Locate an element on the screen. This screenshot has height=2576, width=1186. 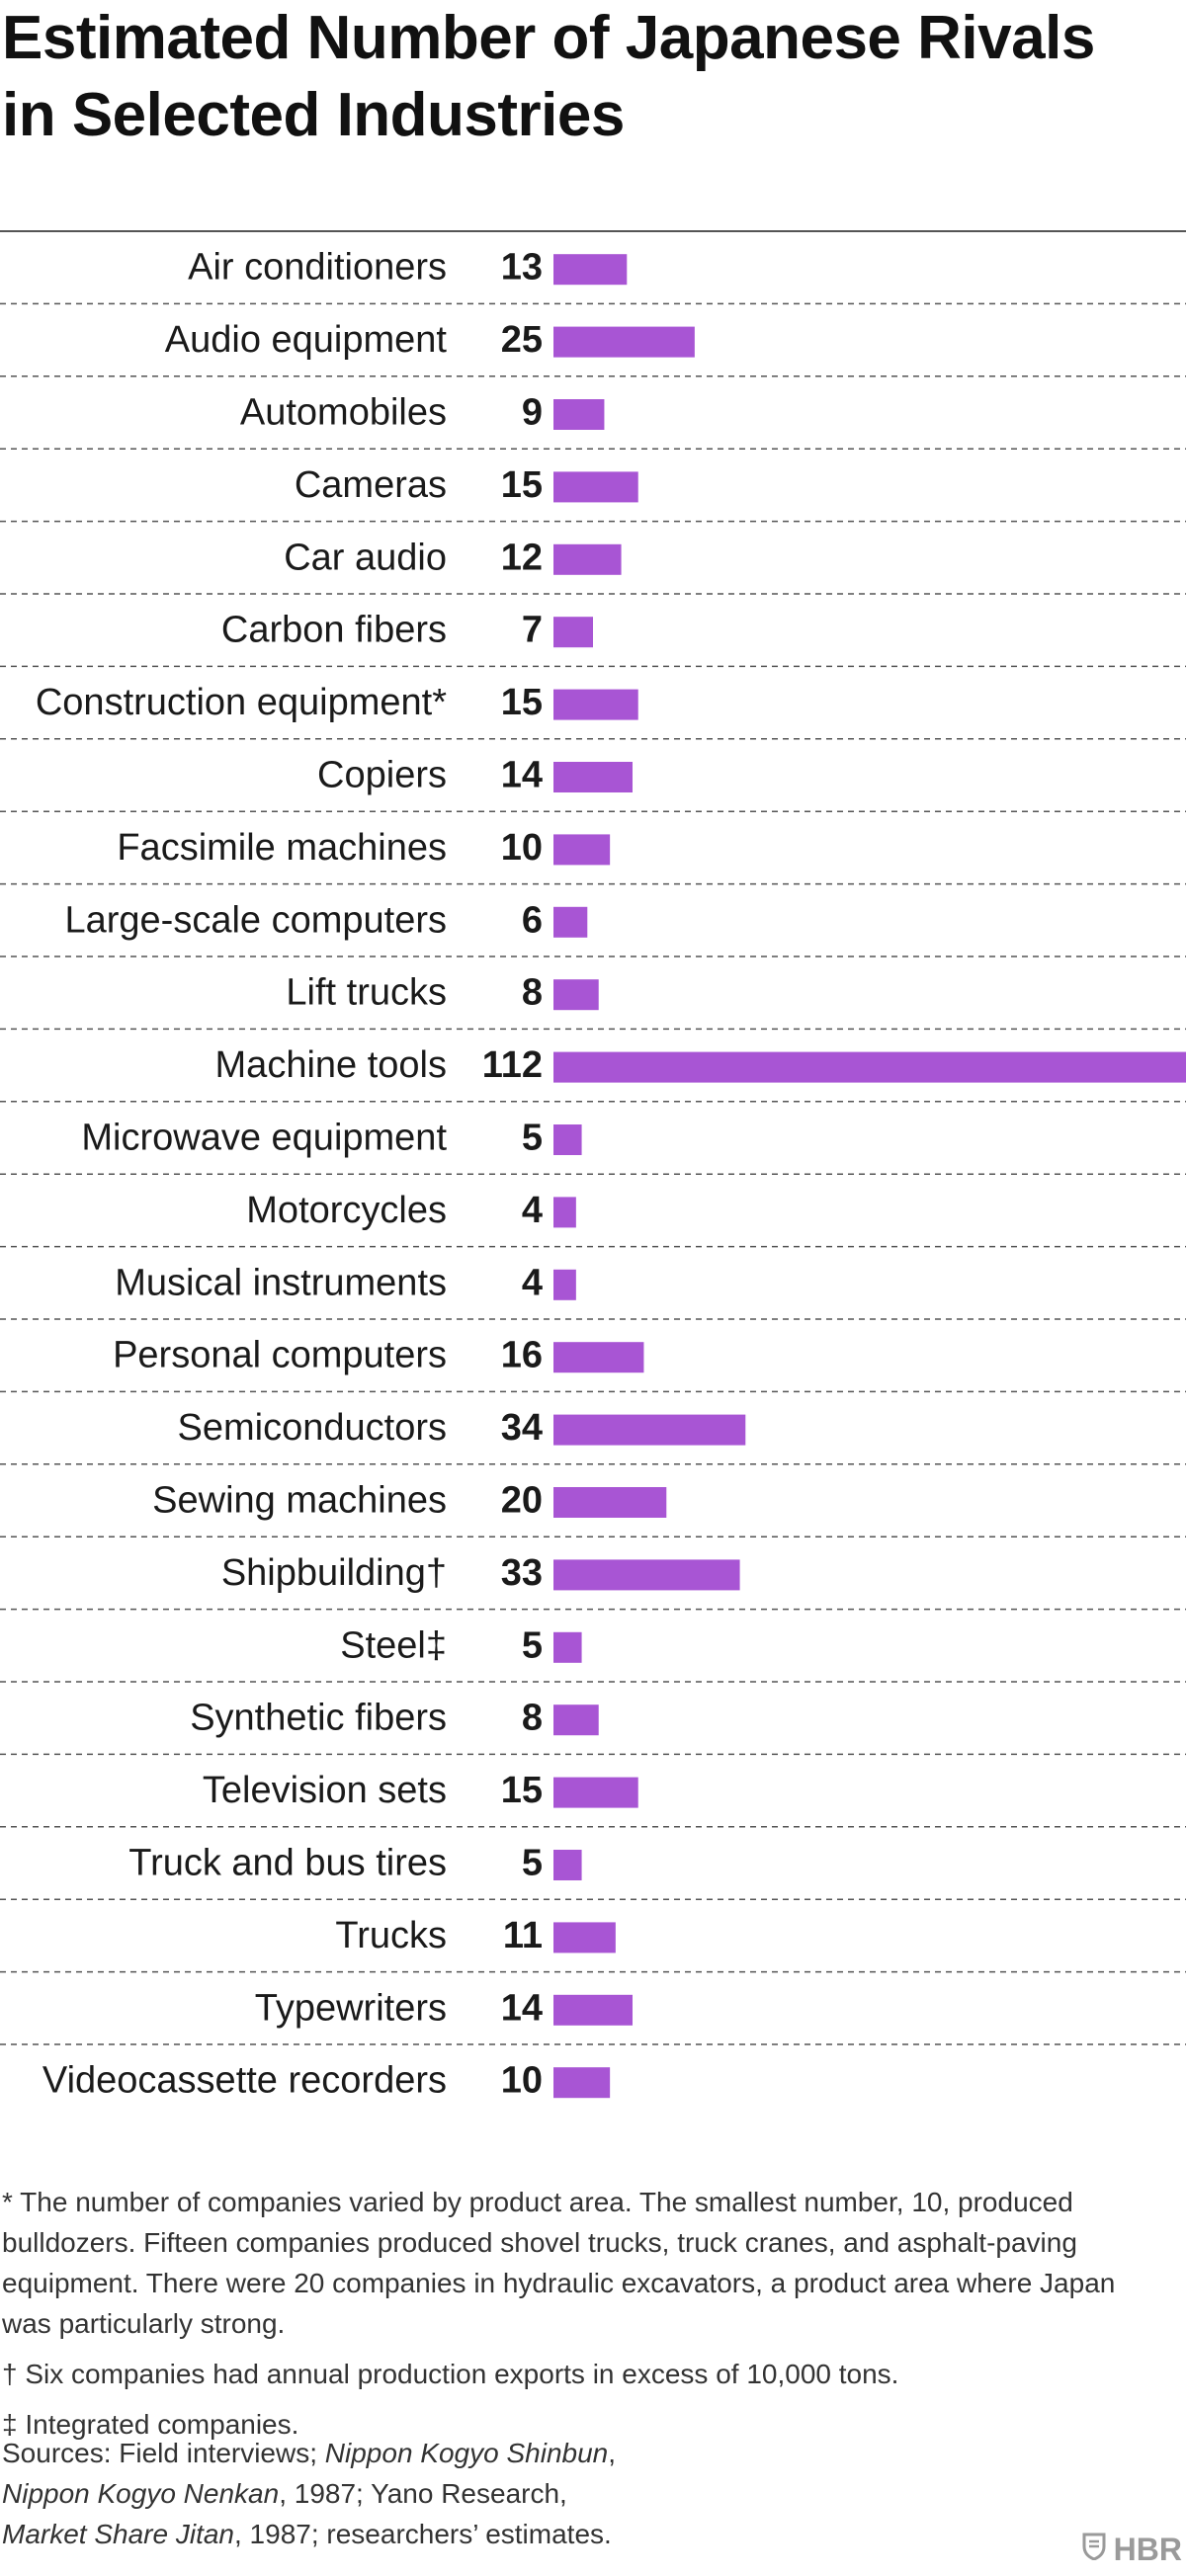
category-label: Musical instruments is located at coordinates (281, 1282).